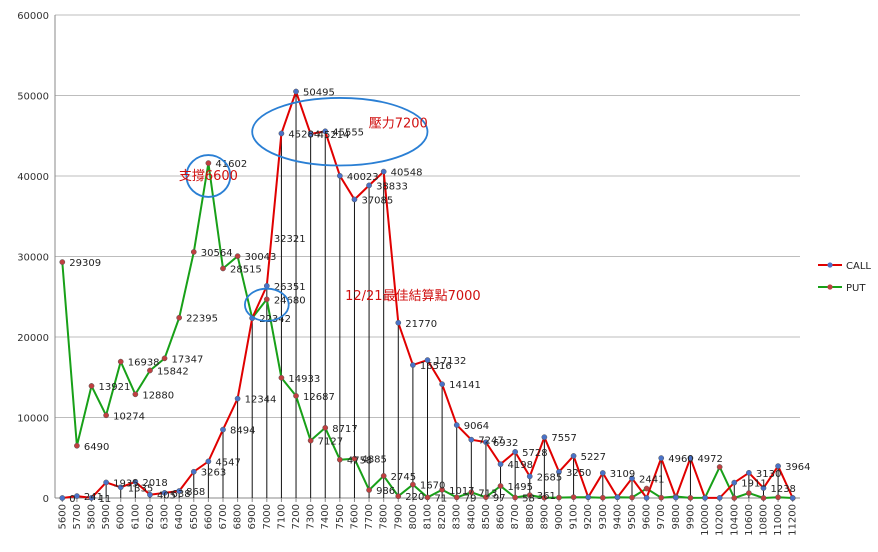  What do you see at coordinates (680, 459) in the screenshot?
I see `data-label: 4960` at bounding box center [680, 459].